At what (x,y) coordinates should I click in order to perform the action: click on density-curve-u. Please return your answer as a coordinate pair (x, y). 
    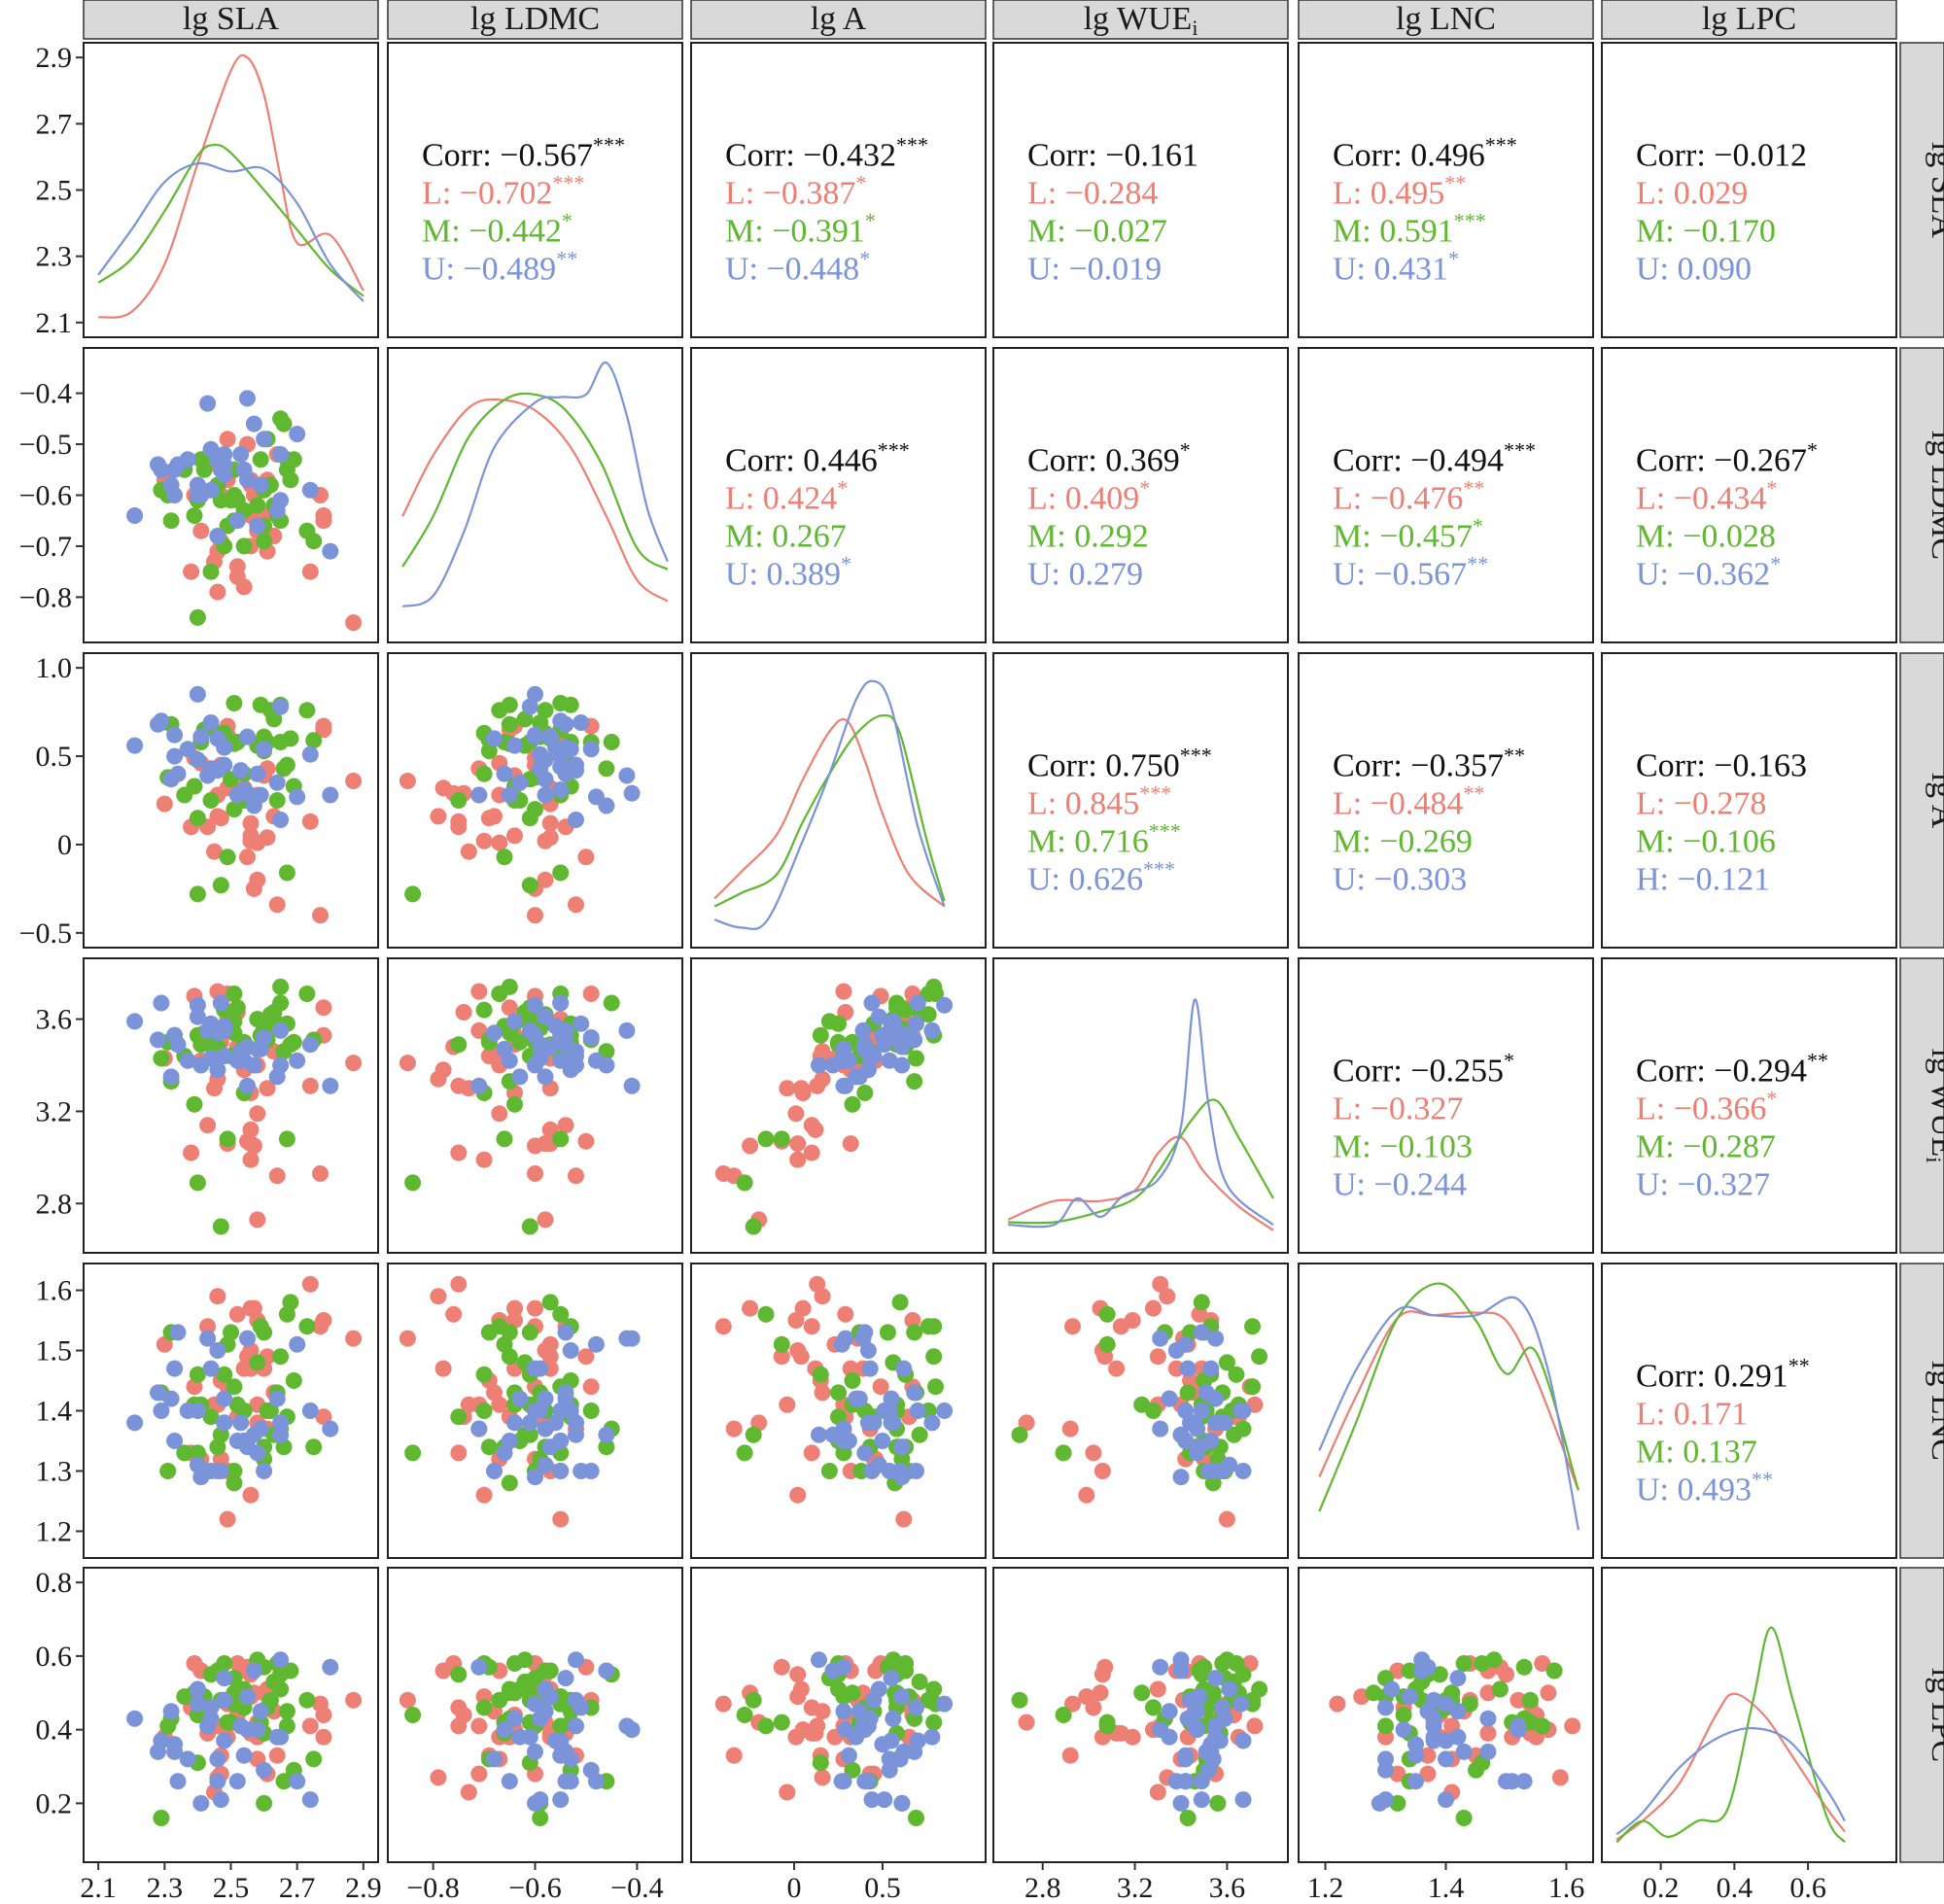
    Looking at the image, I should click on (535, 485).